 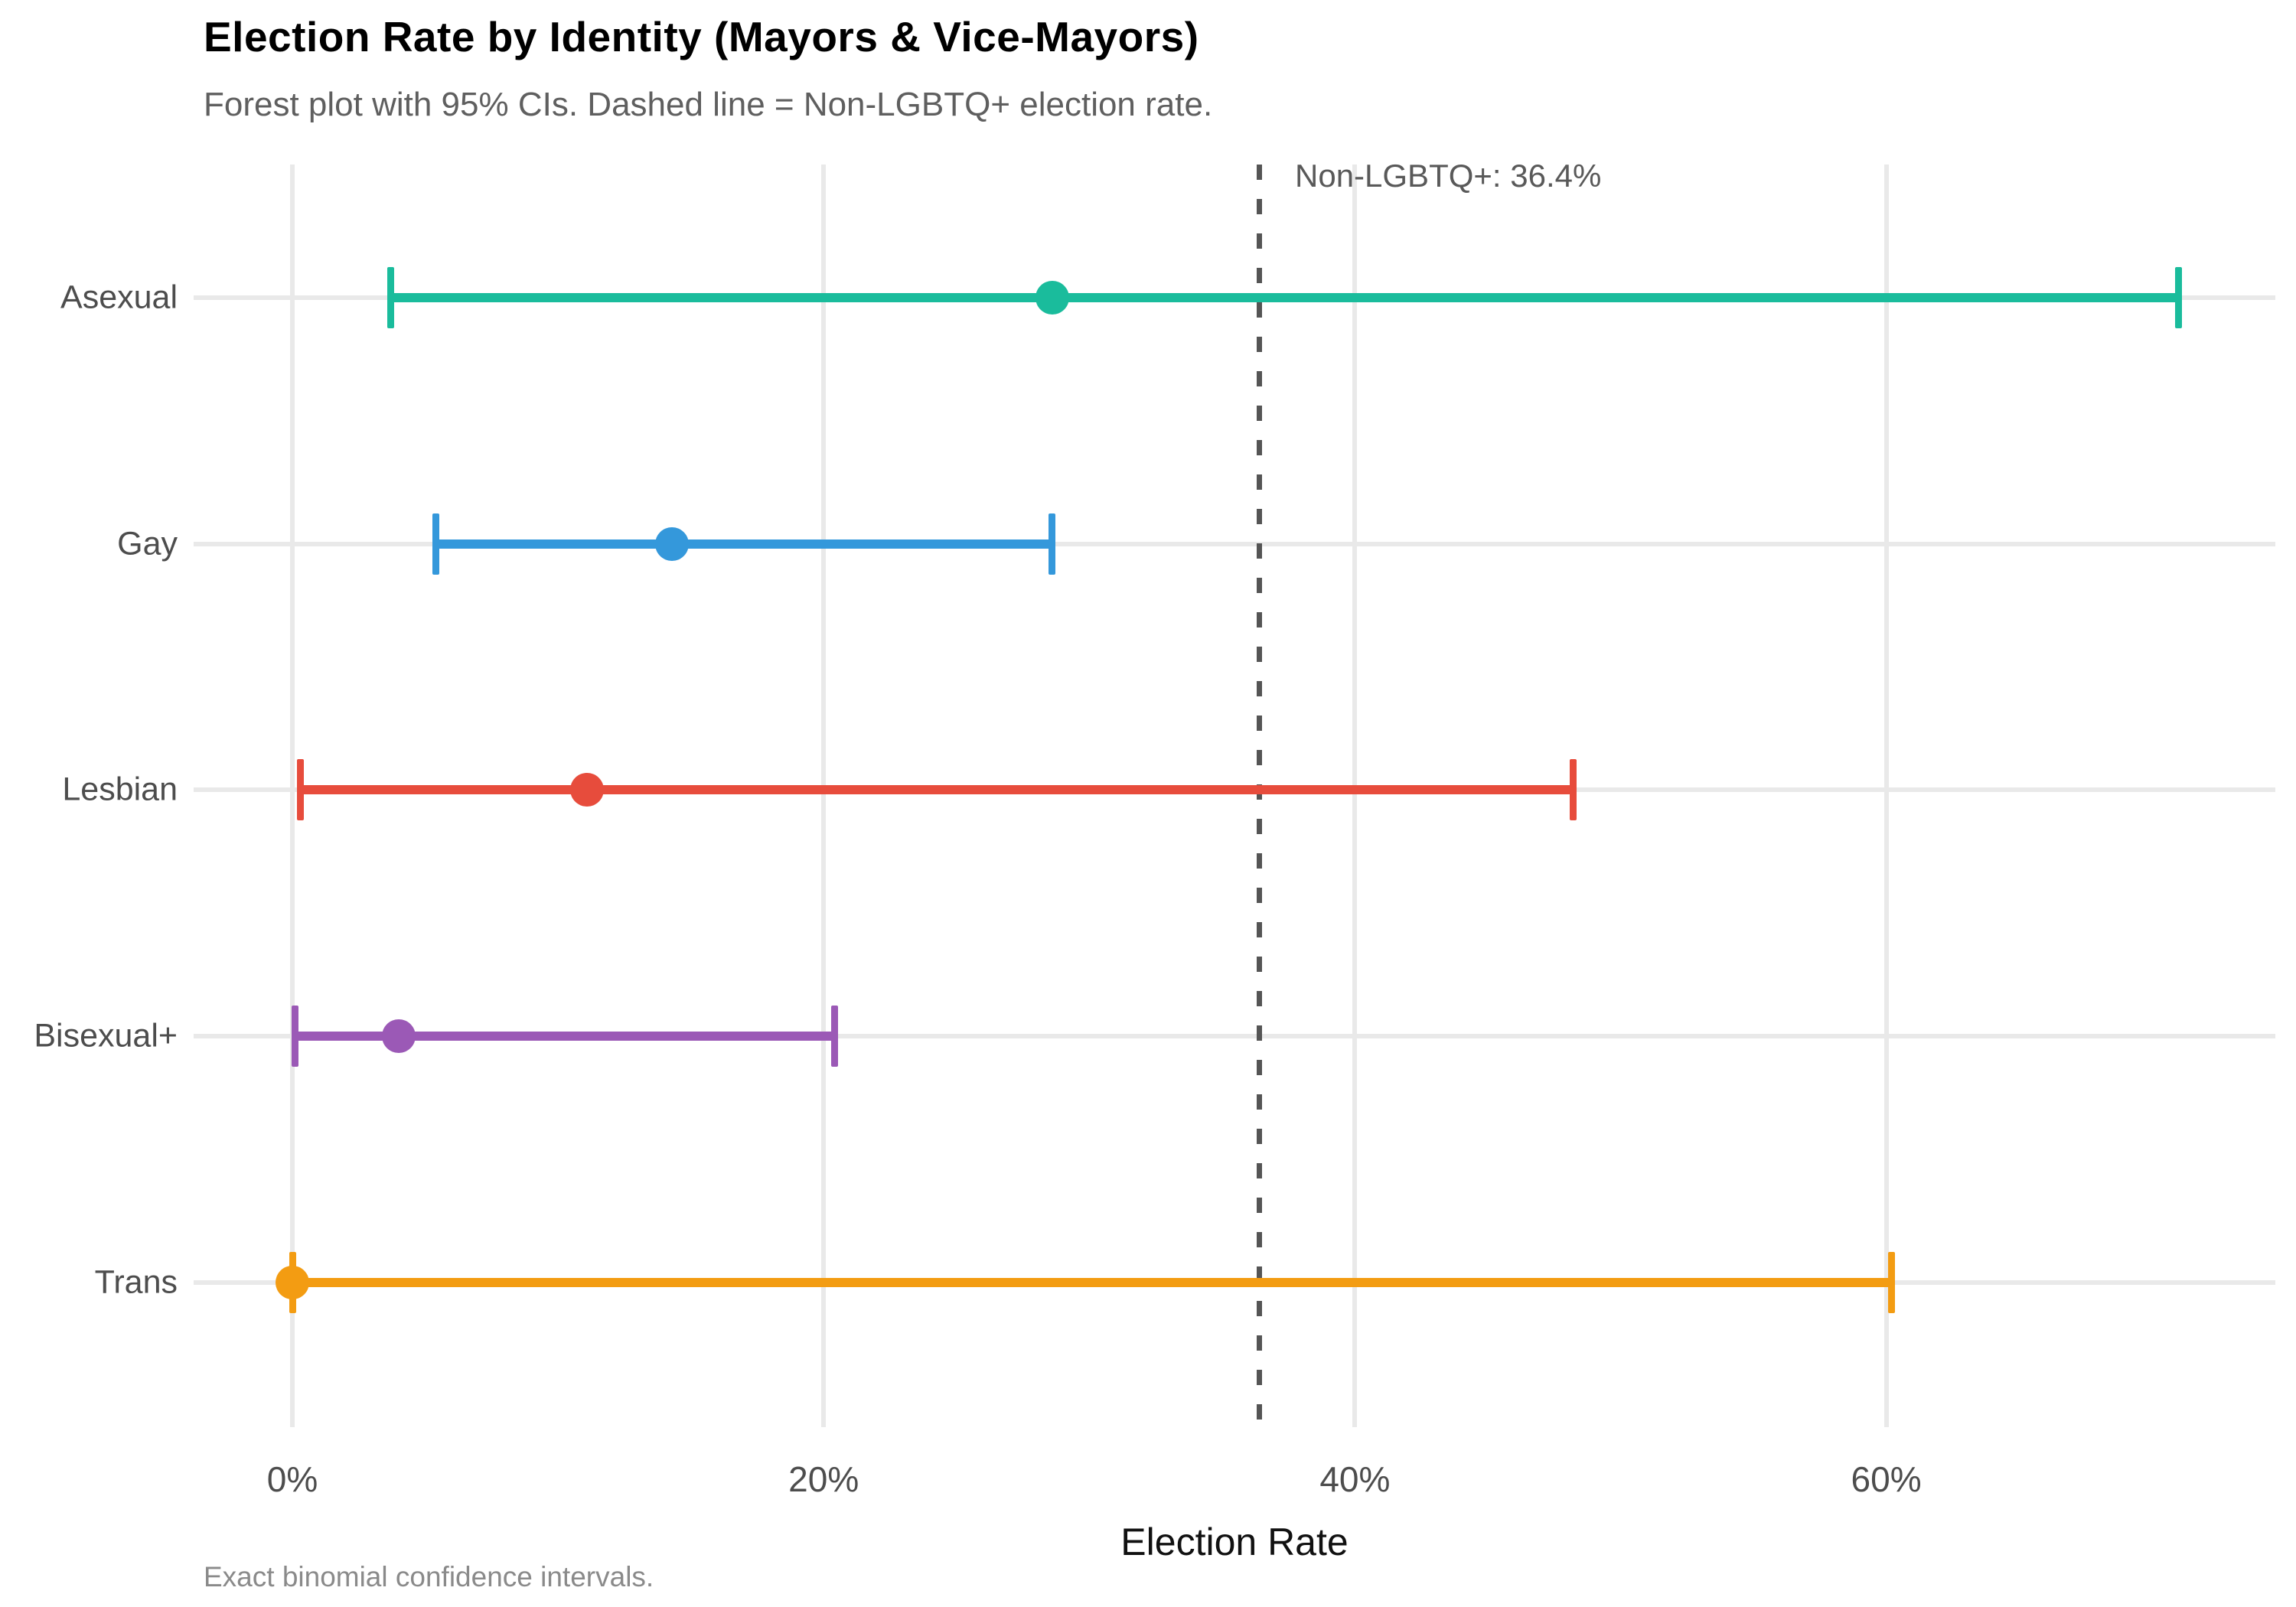 What do you see at coordinates (398, 1036) in the screenshot?
I see `point-bisexual` at bounding box center [398, 1036].